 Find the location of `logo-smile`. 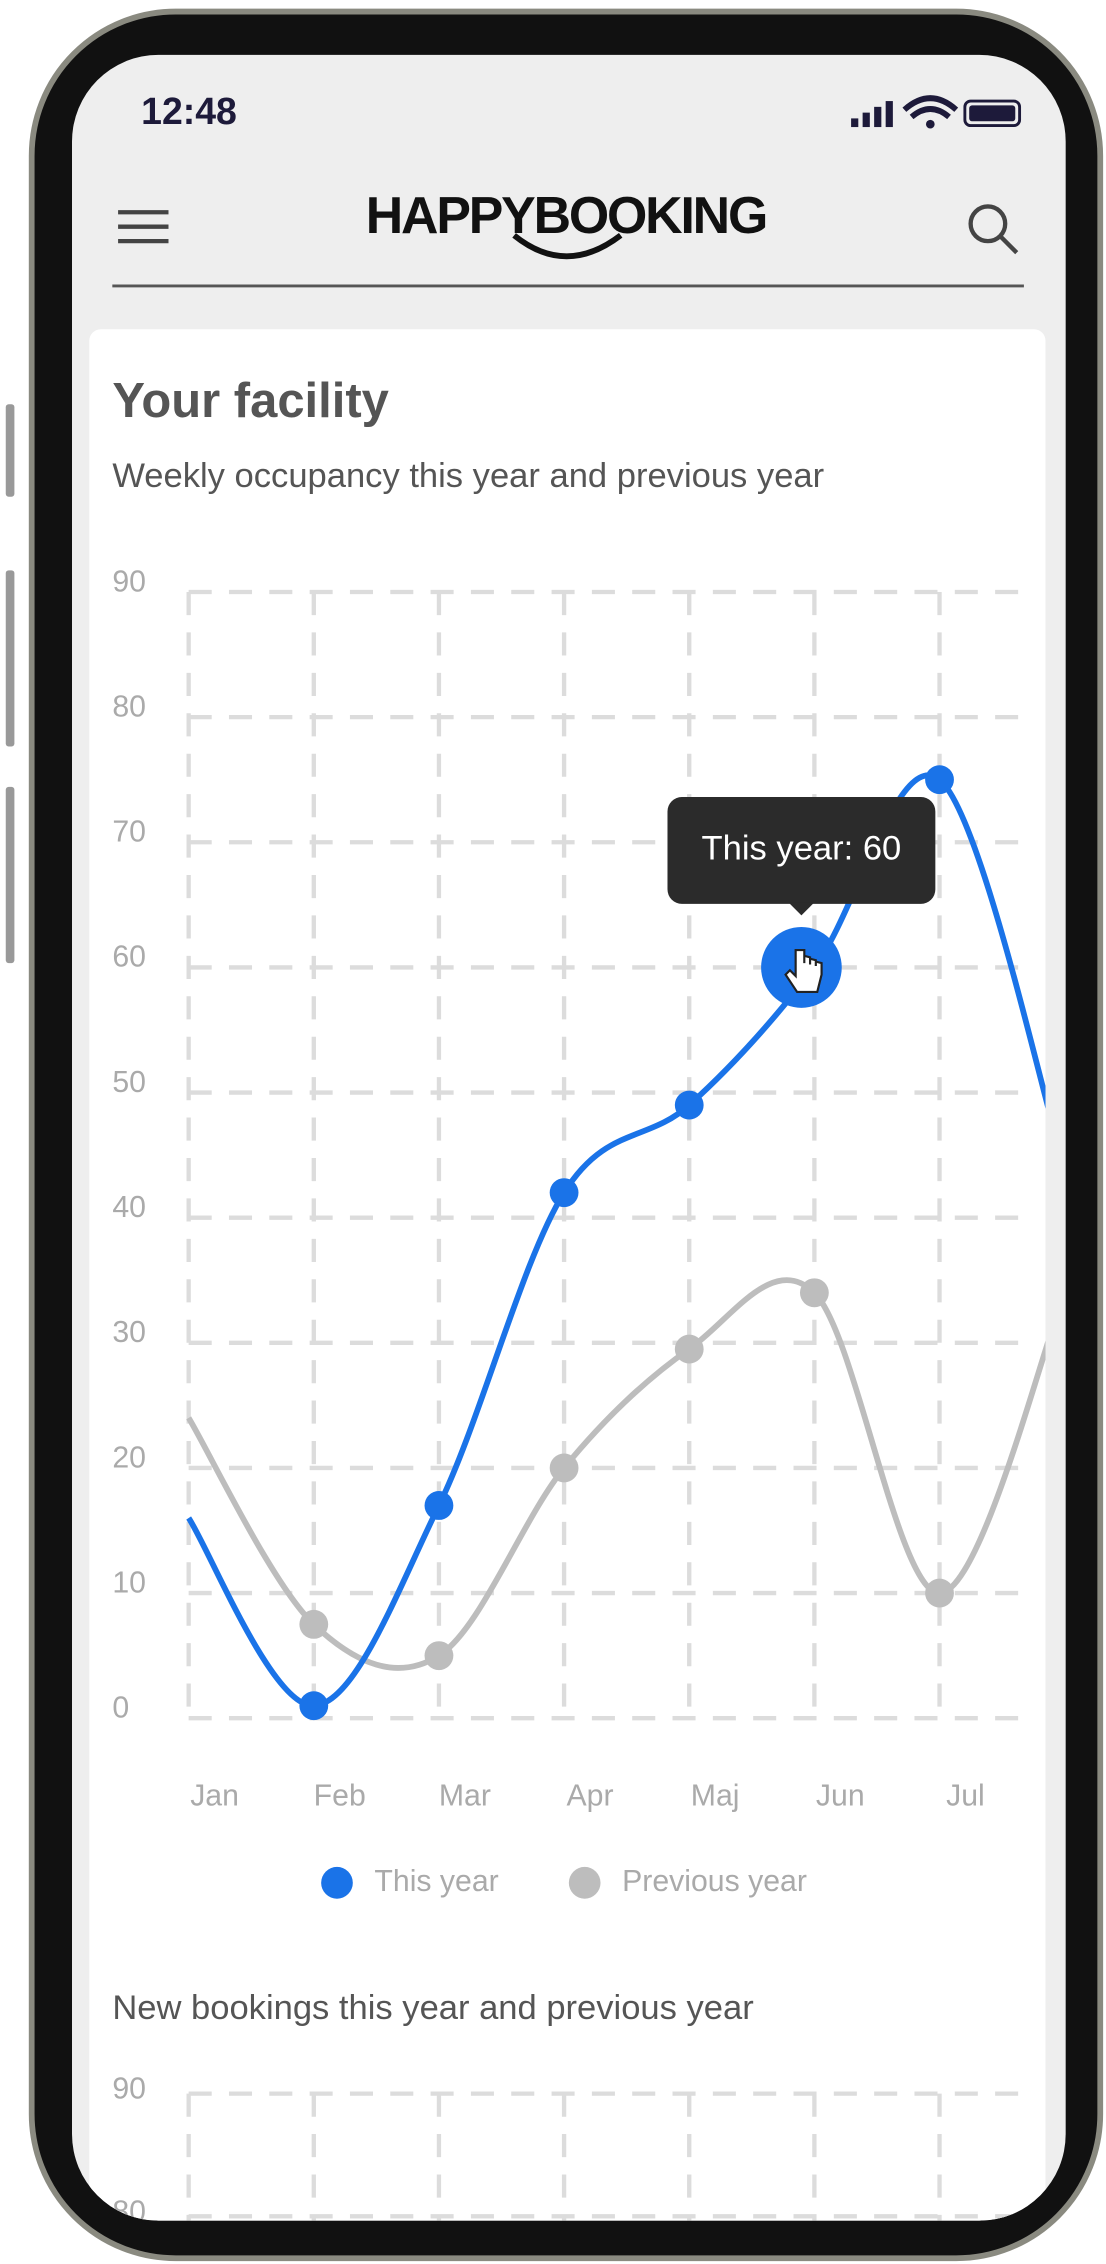

logo-smile is located at coordinates (567, 246).